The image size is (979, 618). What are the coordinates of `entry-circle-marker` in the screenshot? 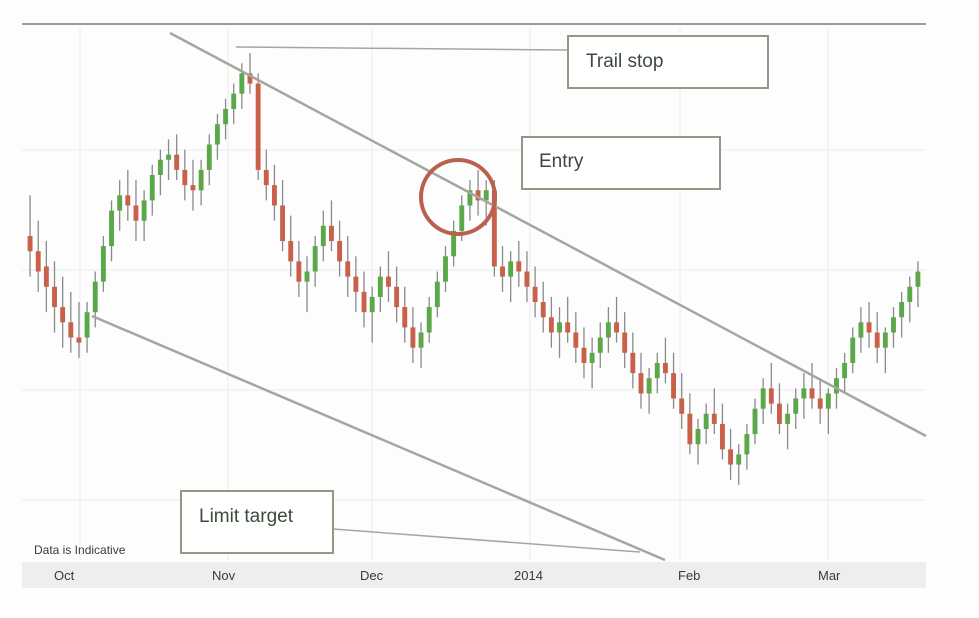 It's located at (458, 197).